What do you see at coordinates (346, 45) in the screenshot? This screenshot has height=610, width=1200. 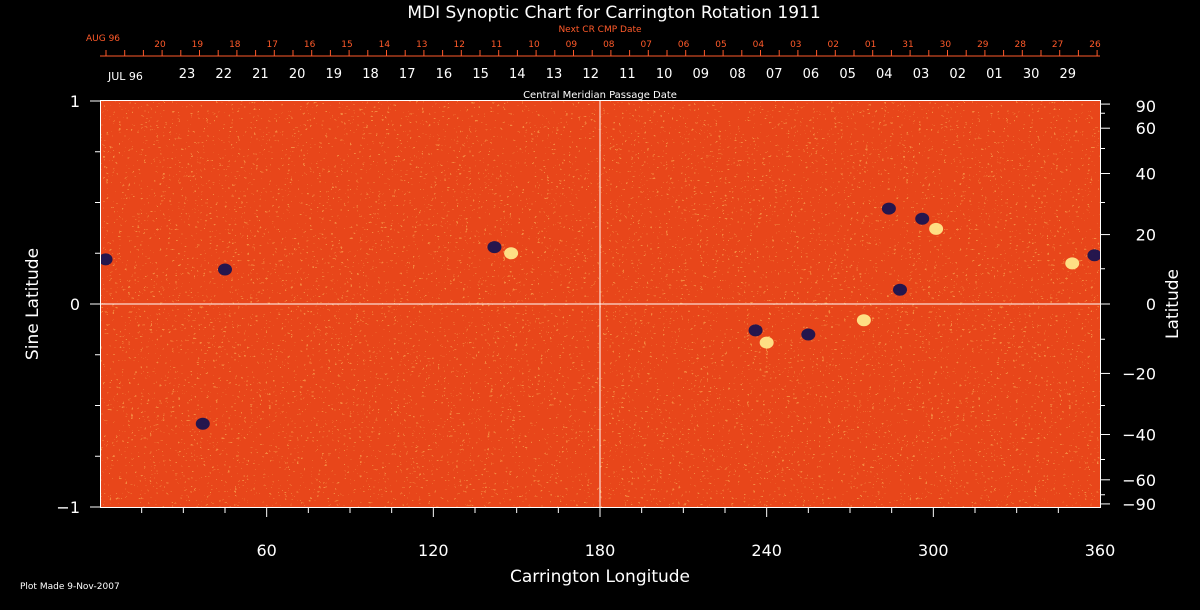 I see `next-cr-date-label: 15` at bounding box center [346, 45].